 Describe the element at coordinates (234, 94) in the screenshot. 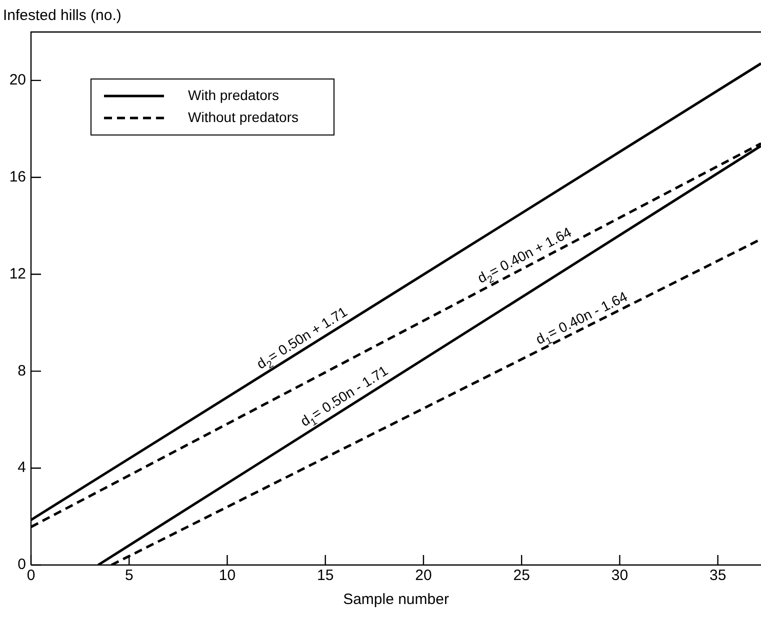

I see `legend-label: With predators` at that location.